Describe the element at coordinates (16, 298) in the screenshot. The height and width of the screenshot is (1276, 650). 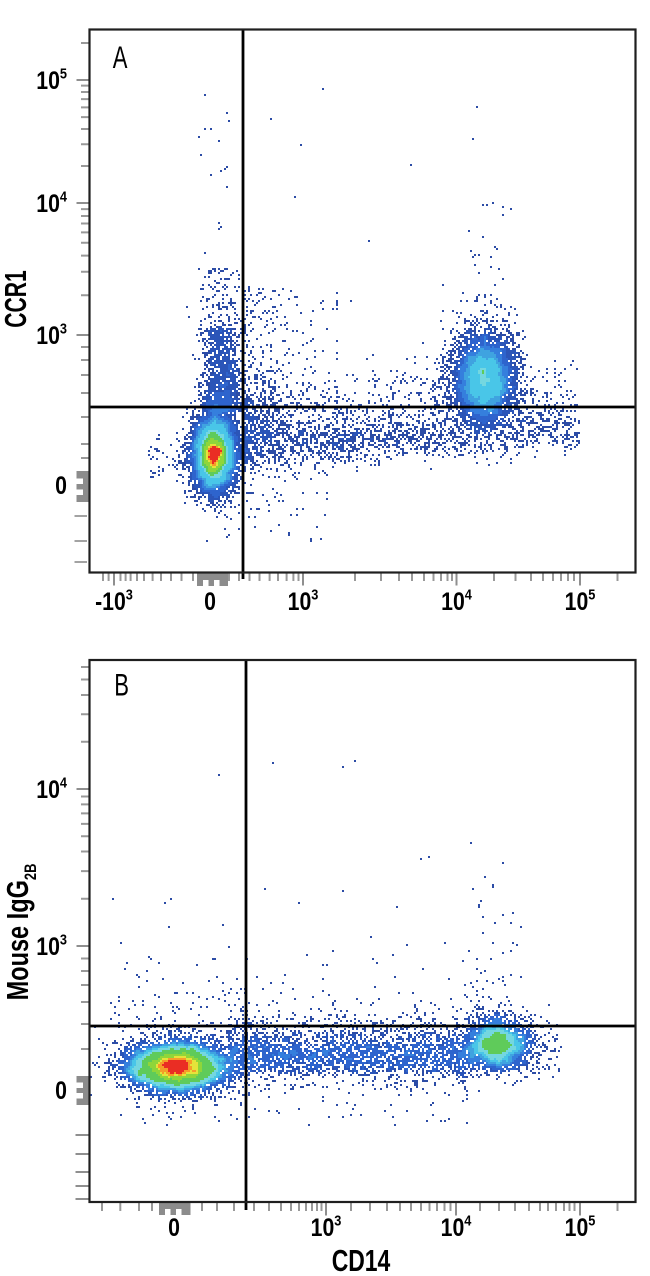
I see `svg-text: CCR1` at that location.